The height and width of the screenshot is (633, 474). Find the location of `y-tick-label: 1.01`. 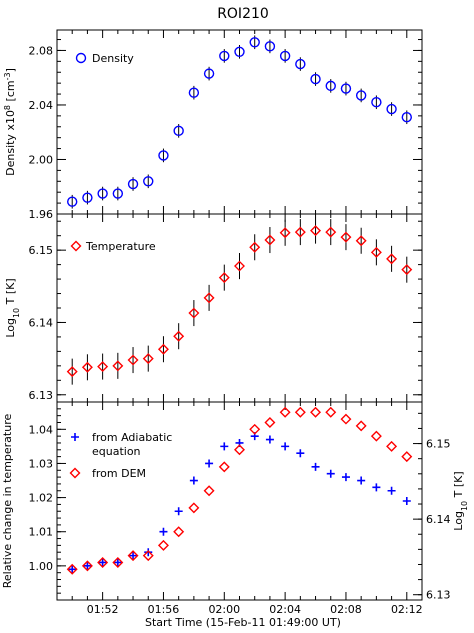

y-tick-label: 1.01 is located at coordinates (41, 532).